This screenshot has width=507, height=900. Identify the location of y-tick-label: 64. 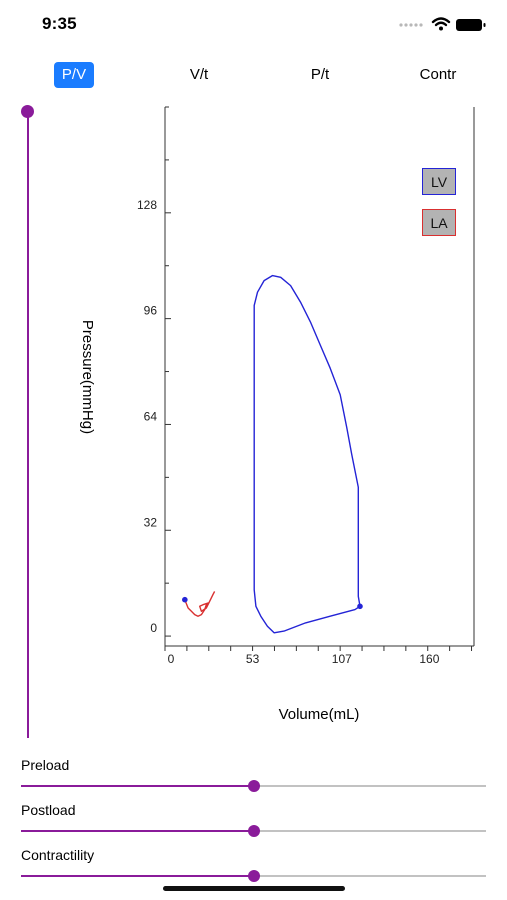
(151, 416).